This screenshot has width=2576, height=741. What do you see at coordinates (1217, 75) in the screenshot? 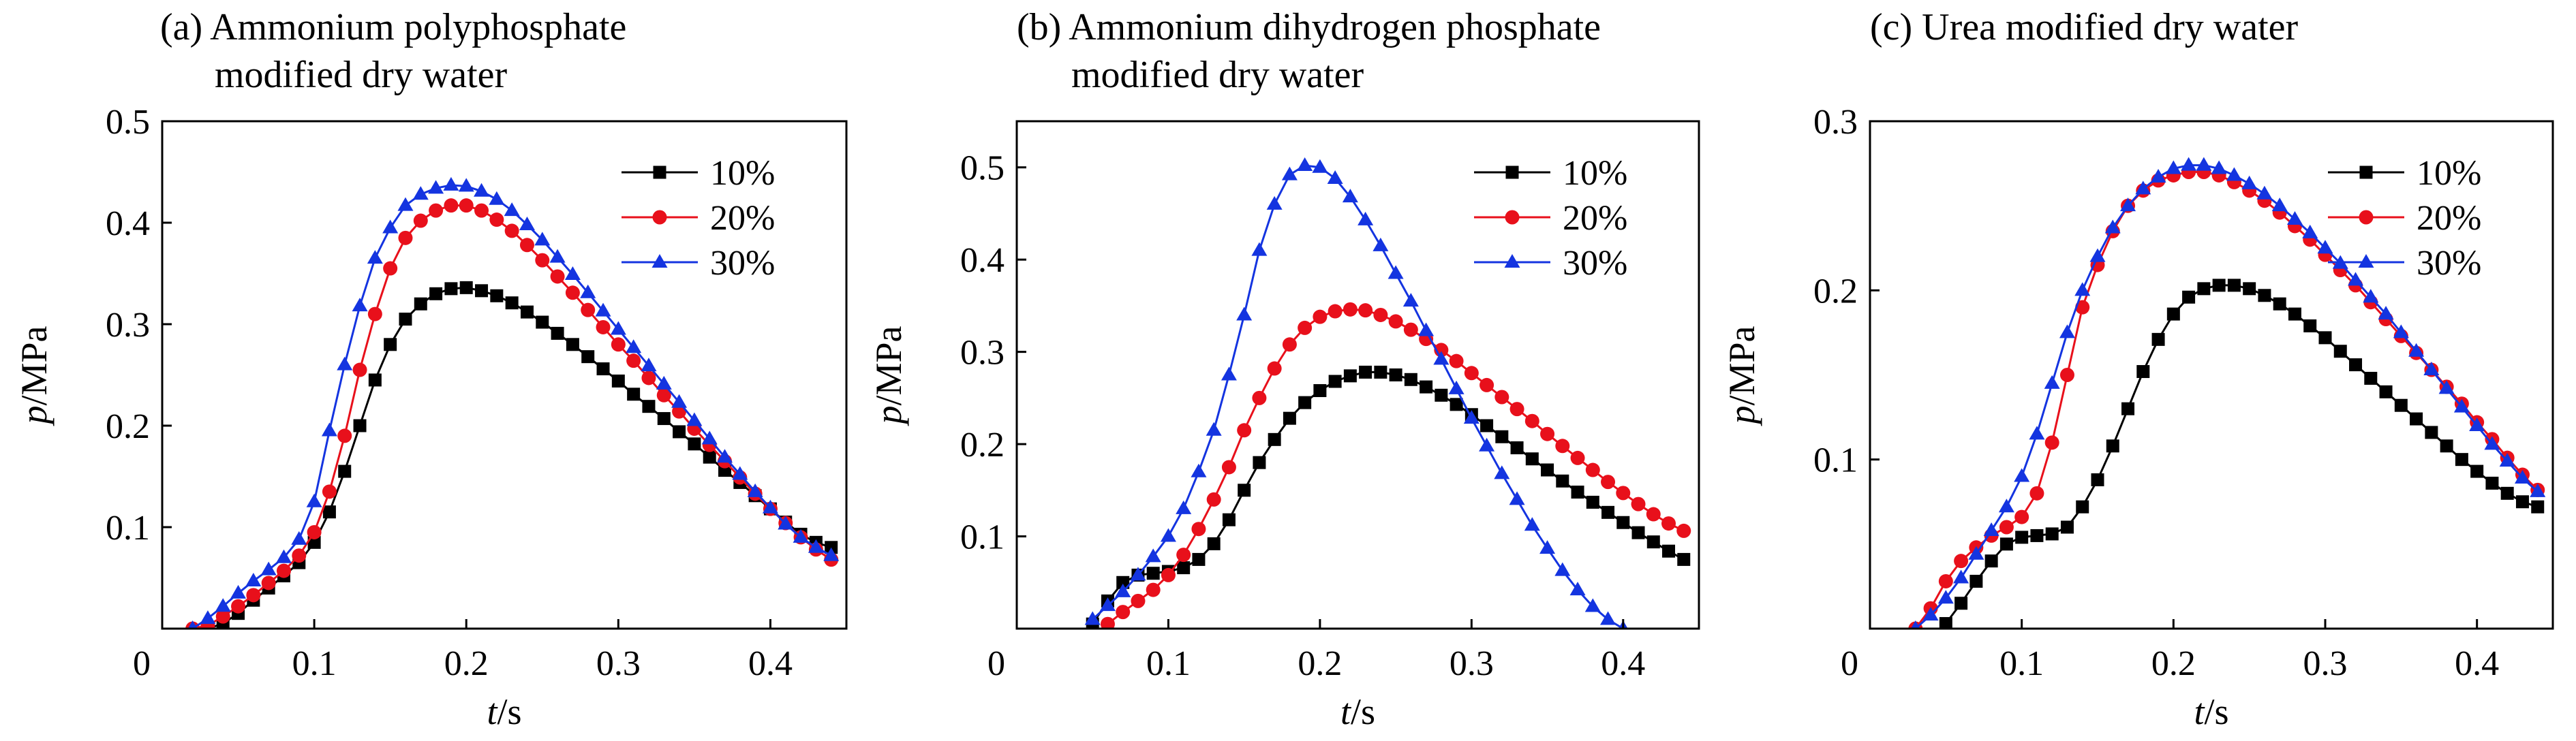
I see `chart-title-line: modified dry water` at bounding box center [1217, 75].